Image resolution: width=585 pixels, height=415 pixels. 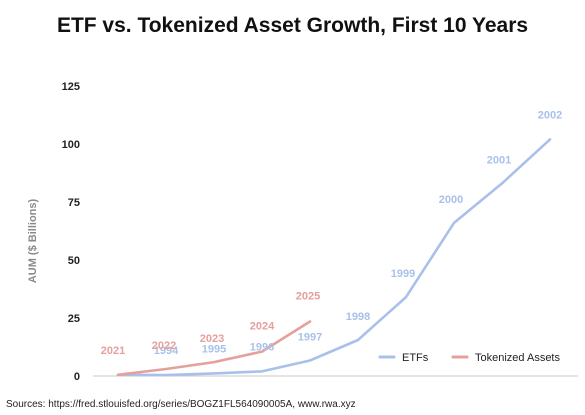 What do you see at coordinates (550, 115) in the screenshot?
I see `point-label: 2002` at bounding box center [550, 115].